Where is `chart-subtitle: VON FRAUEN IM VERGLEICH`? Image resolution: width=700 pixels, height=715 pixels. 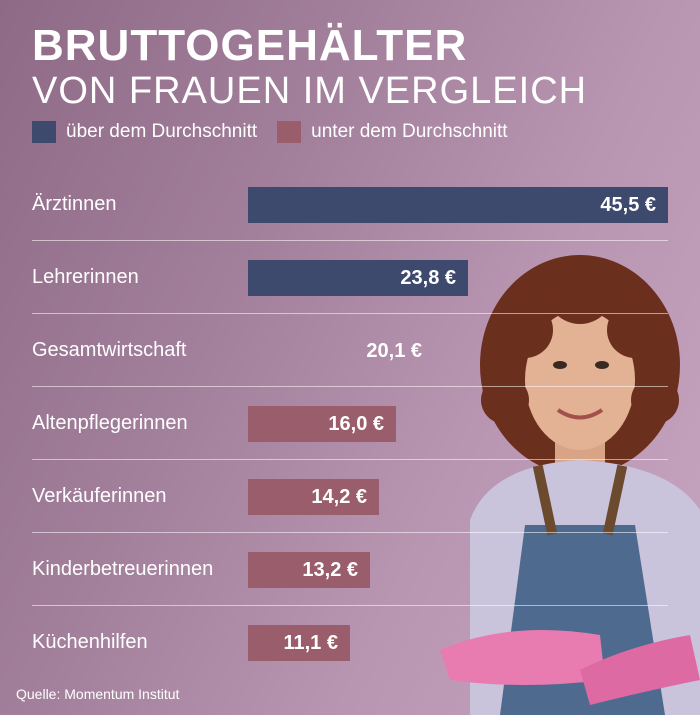 chart-subtitle: VON FRAUEN IM VERGLEICH is located at coordinates (310, 91).